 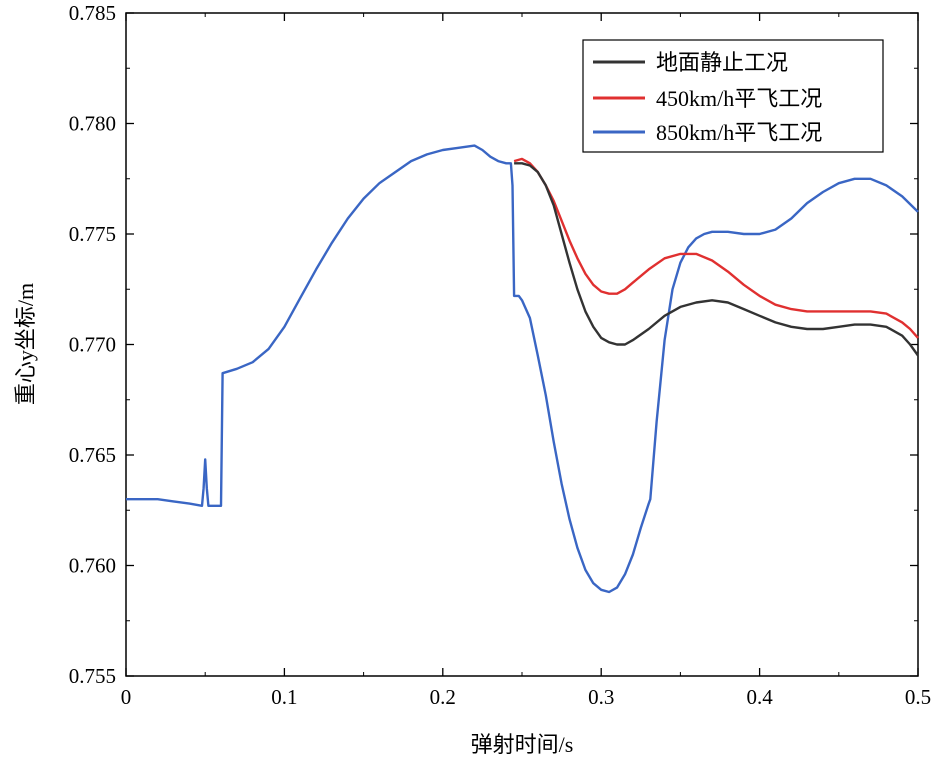 What do you see at coordinates (443, 697) in the screenshot?
I see `x-tick-label: 0.2` at bounding box center [443, 697].